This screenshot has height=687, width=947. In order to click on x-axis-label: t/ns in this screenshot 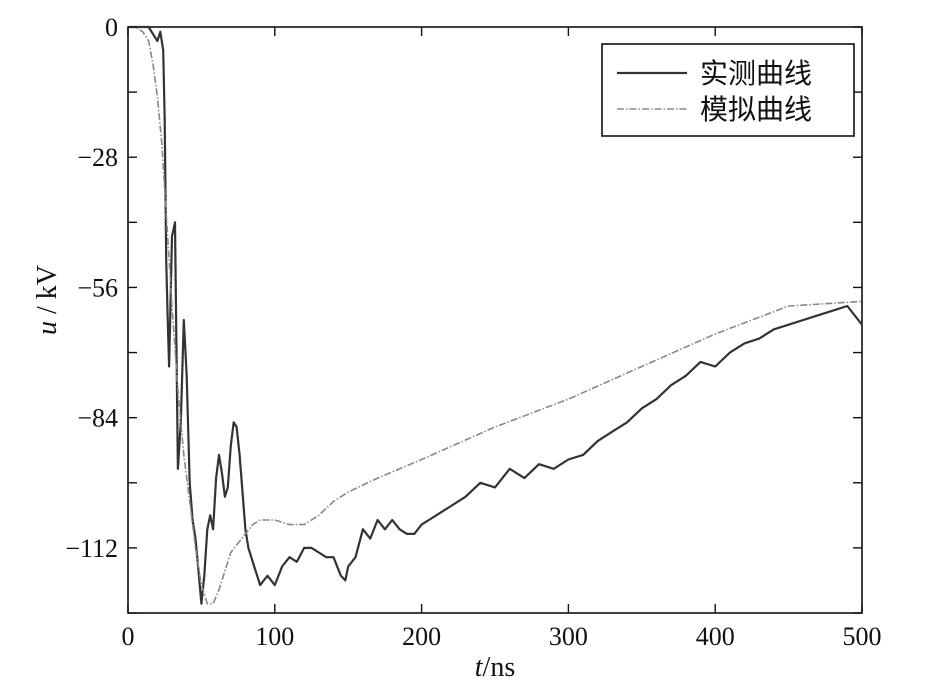, I will do `click(495, 667)`.